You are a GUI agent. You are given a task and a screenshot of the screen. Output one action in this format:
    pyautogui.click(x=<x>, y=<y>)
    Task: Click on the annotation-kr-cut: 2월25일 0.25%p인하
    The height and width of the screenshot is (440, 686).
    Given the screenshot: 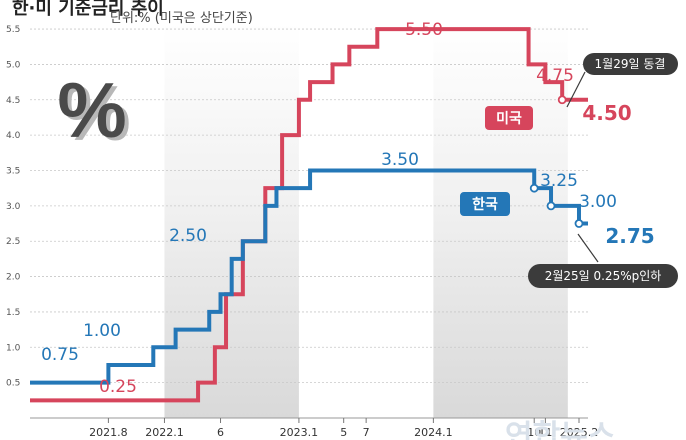 What is the action you would take?
    pyautogui.click(x=603, y=260)
    